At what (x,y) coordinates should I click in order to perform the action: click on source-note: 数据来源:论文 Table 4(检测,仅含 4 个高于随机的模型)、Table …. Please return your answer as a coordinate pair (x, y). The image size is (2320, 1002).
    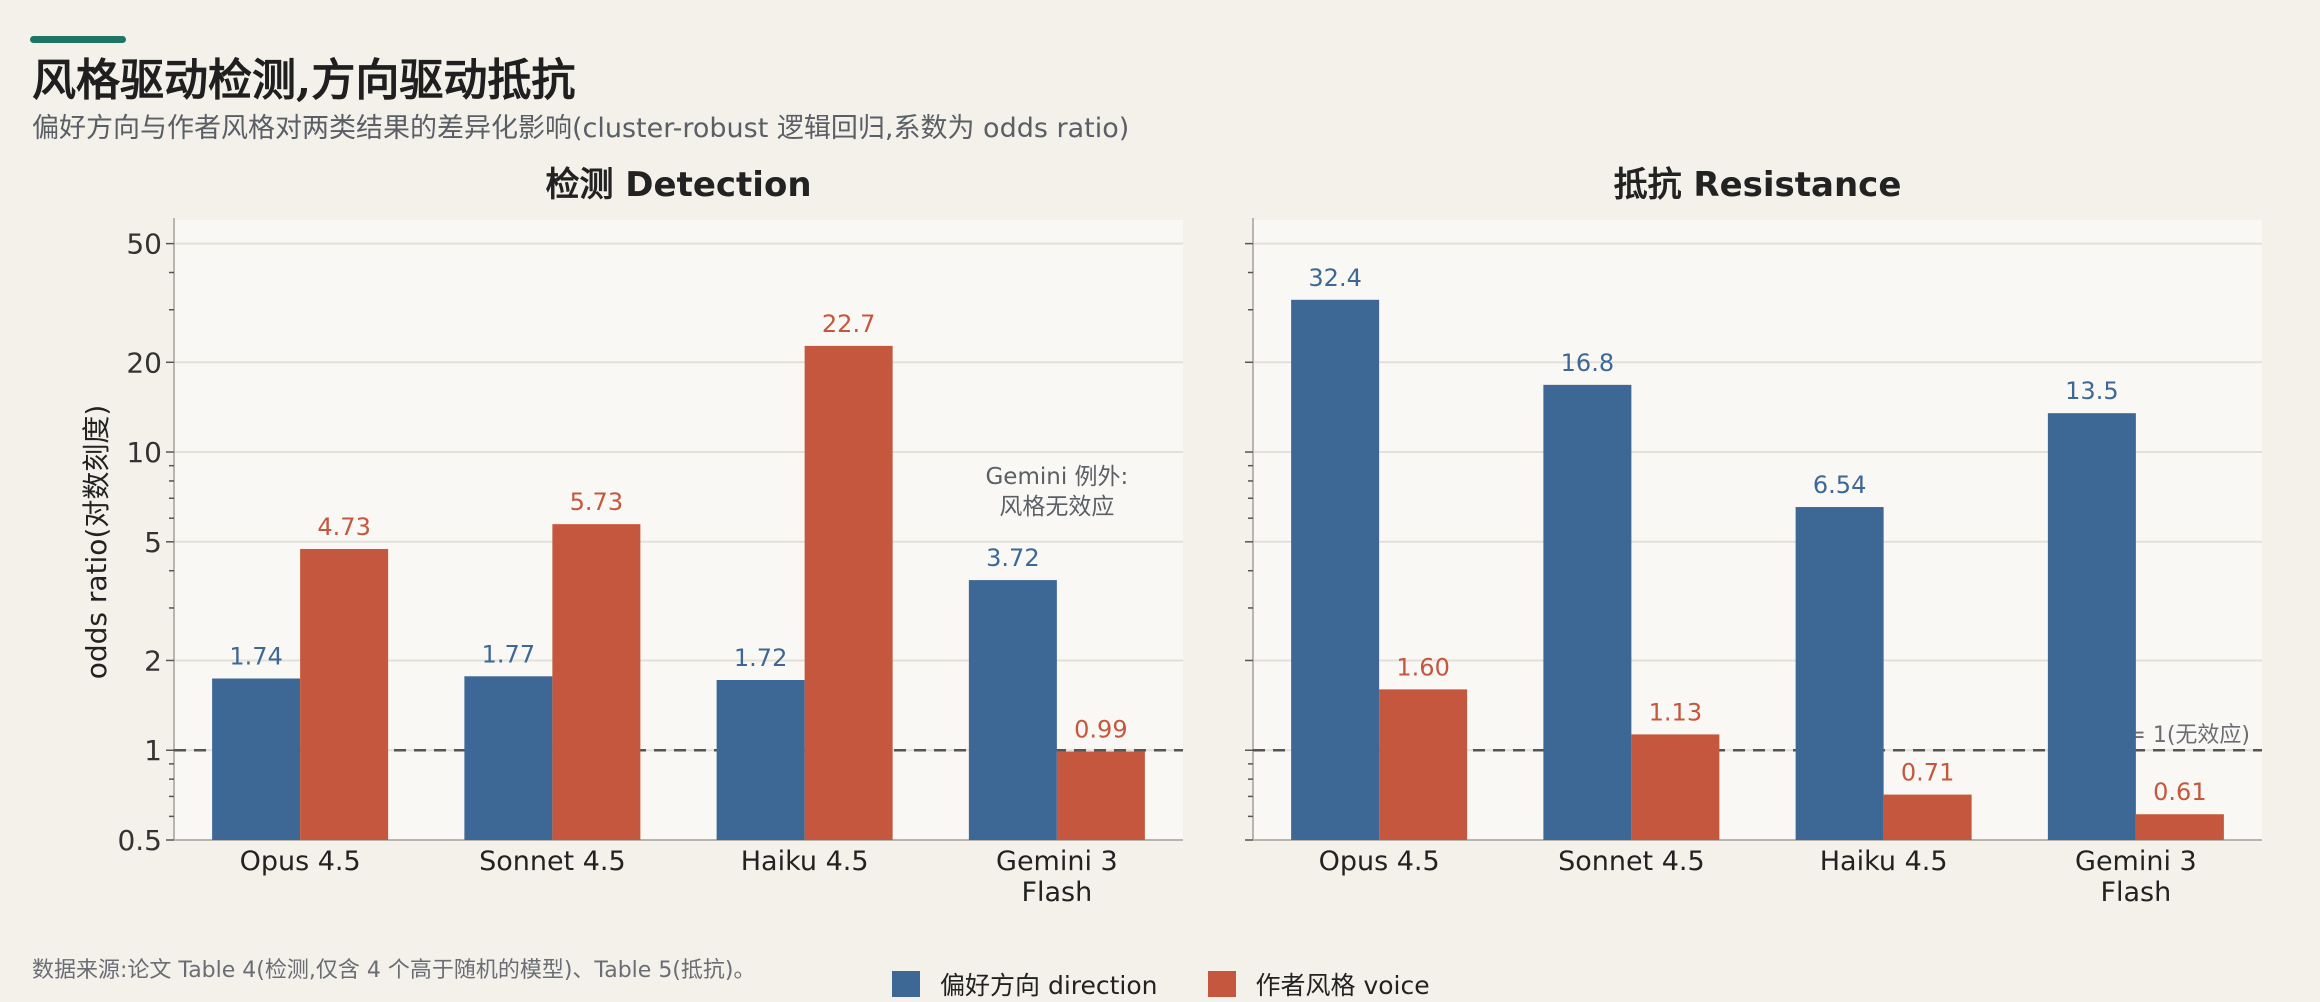
    Looking at the image, I should click on (394, 970).